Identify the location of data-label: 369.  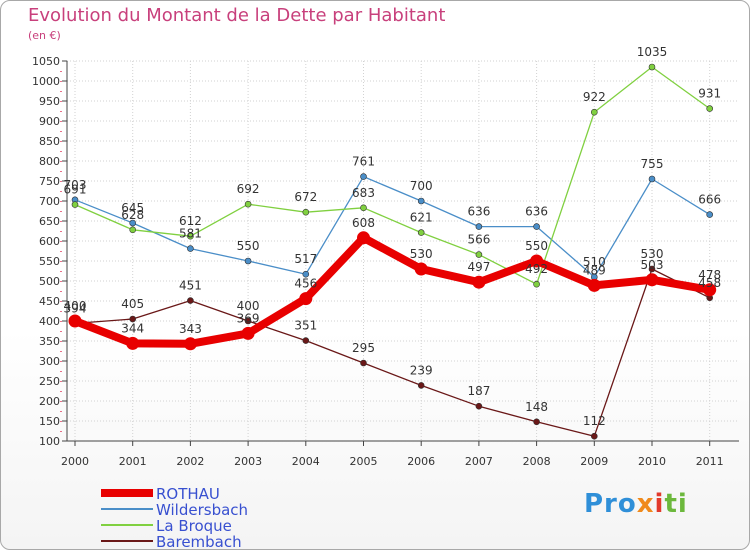
(248, 318).